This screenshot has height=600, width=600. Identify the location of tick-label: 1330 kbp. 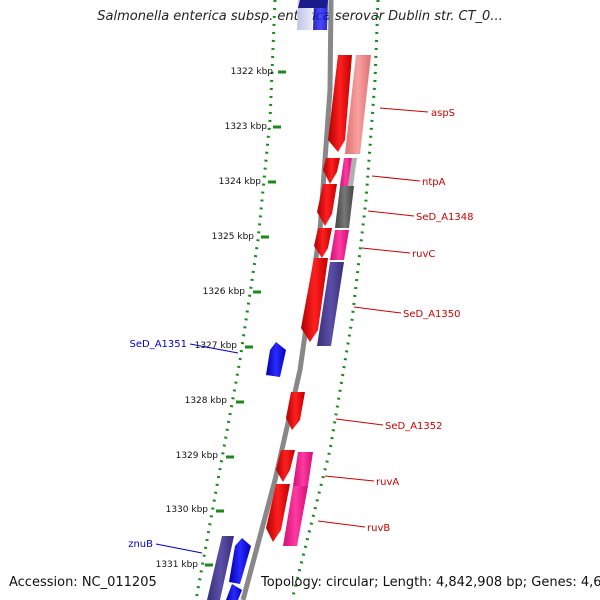
(187, 510).